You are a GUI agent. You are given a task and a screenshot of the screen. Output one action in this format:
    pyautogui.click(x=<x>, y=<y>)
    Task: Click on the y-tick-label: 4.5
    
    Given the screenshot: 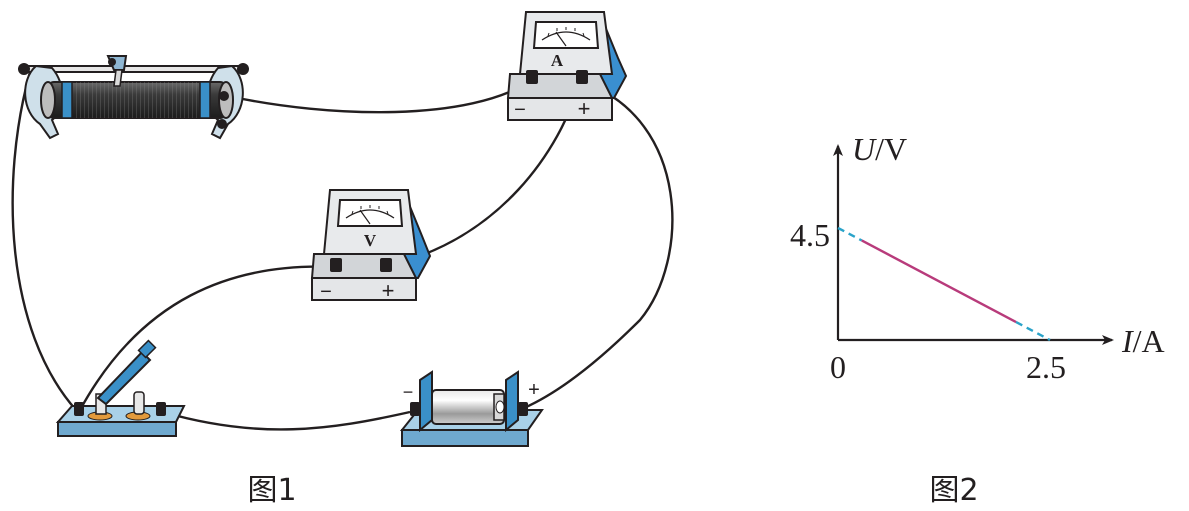 What is the action you would take?
    pyautogui.click(x=810, y=235)
    